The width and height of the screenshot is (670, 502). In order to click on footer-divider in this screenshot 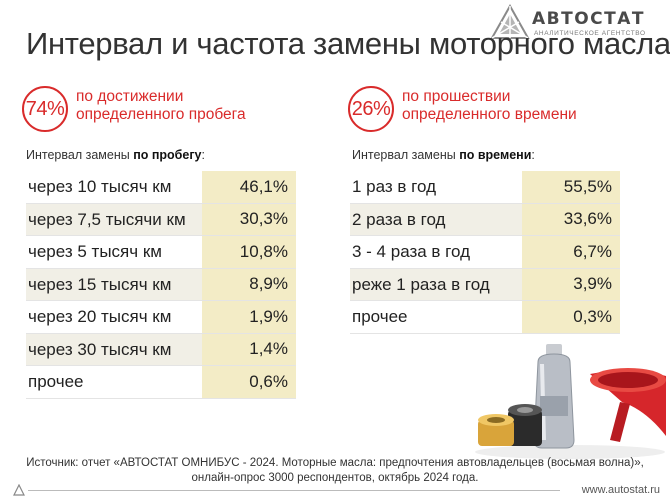, I will do `click(294, 490)`.